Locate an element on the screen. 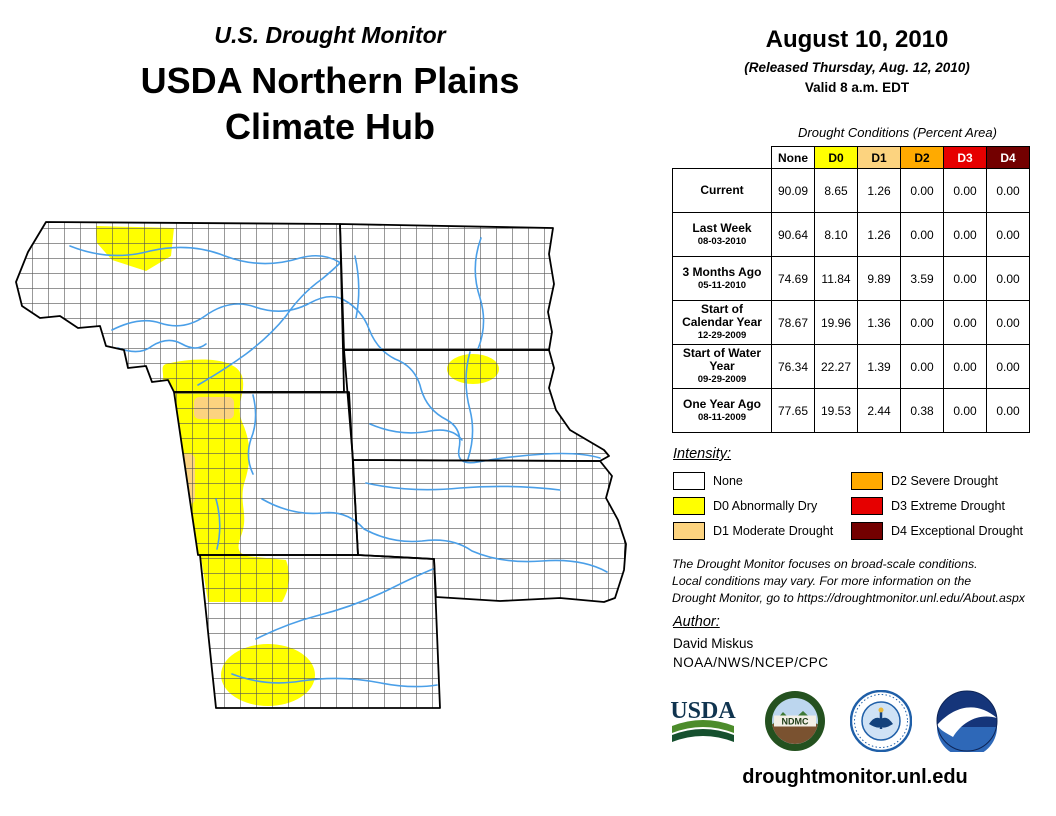 Image resolution: width=1056 pixels, height=816 pixels. row-period: One Year Ago is located at coordinates (722, 403).